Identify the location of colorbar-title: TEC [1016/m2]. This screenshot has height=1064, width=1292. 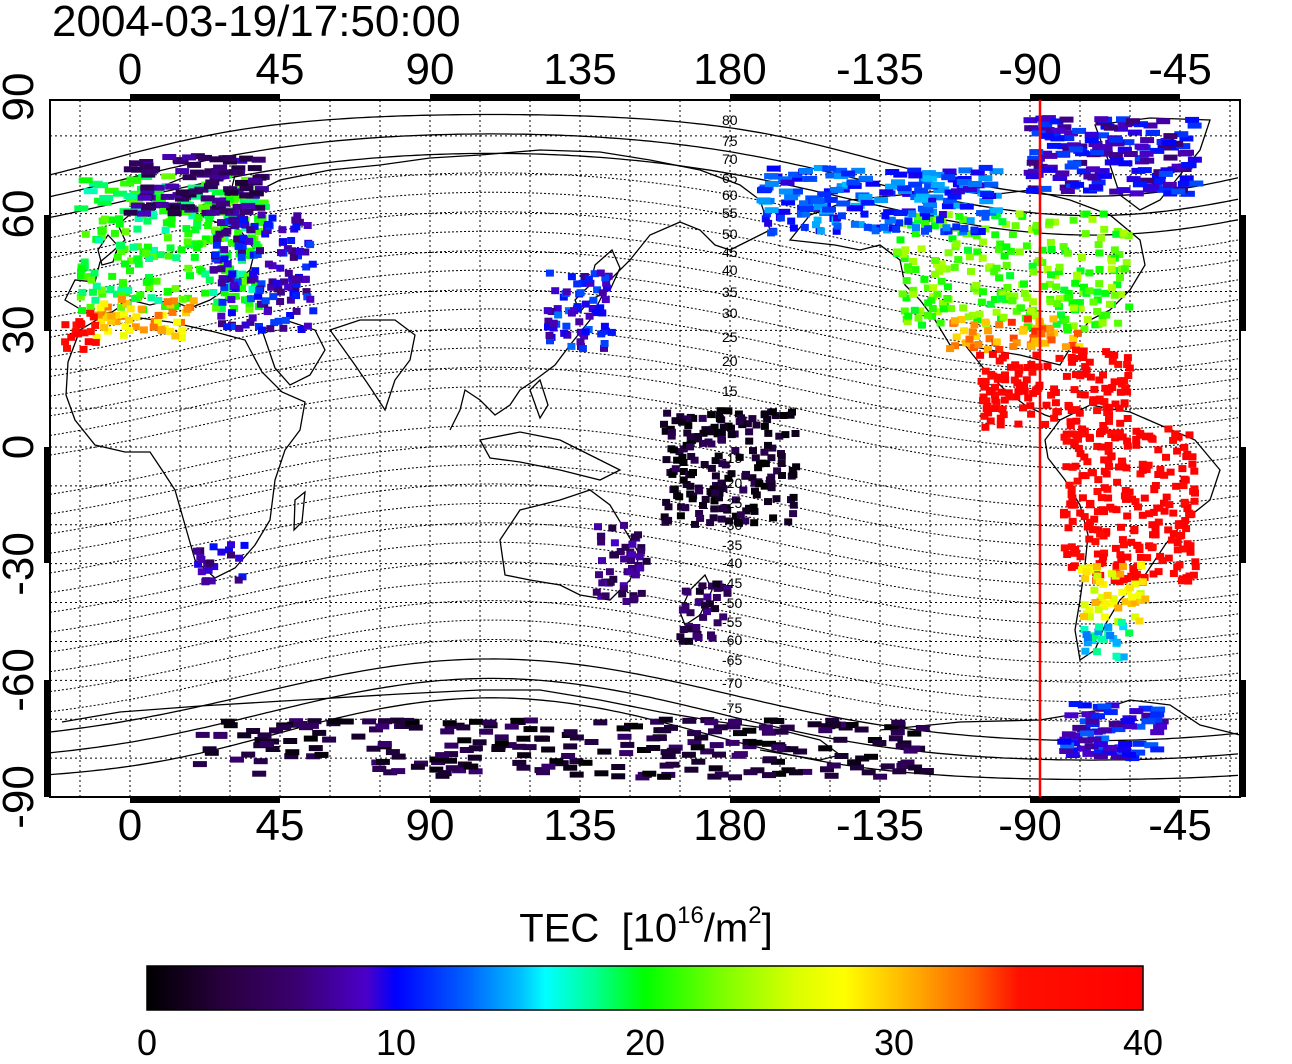
(646, 926).